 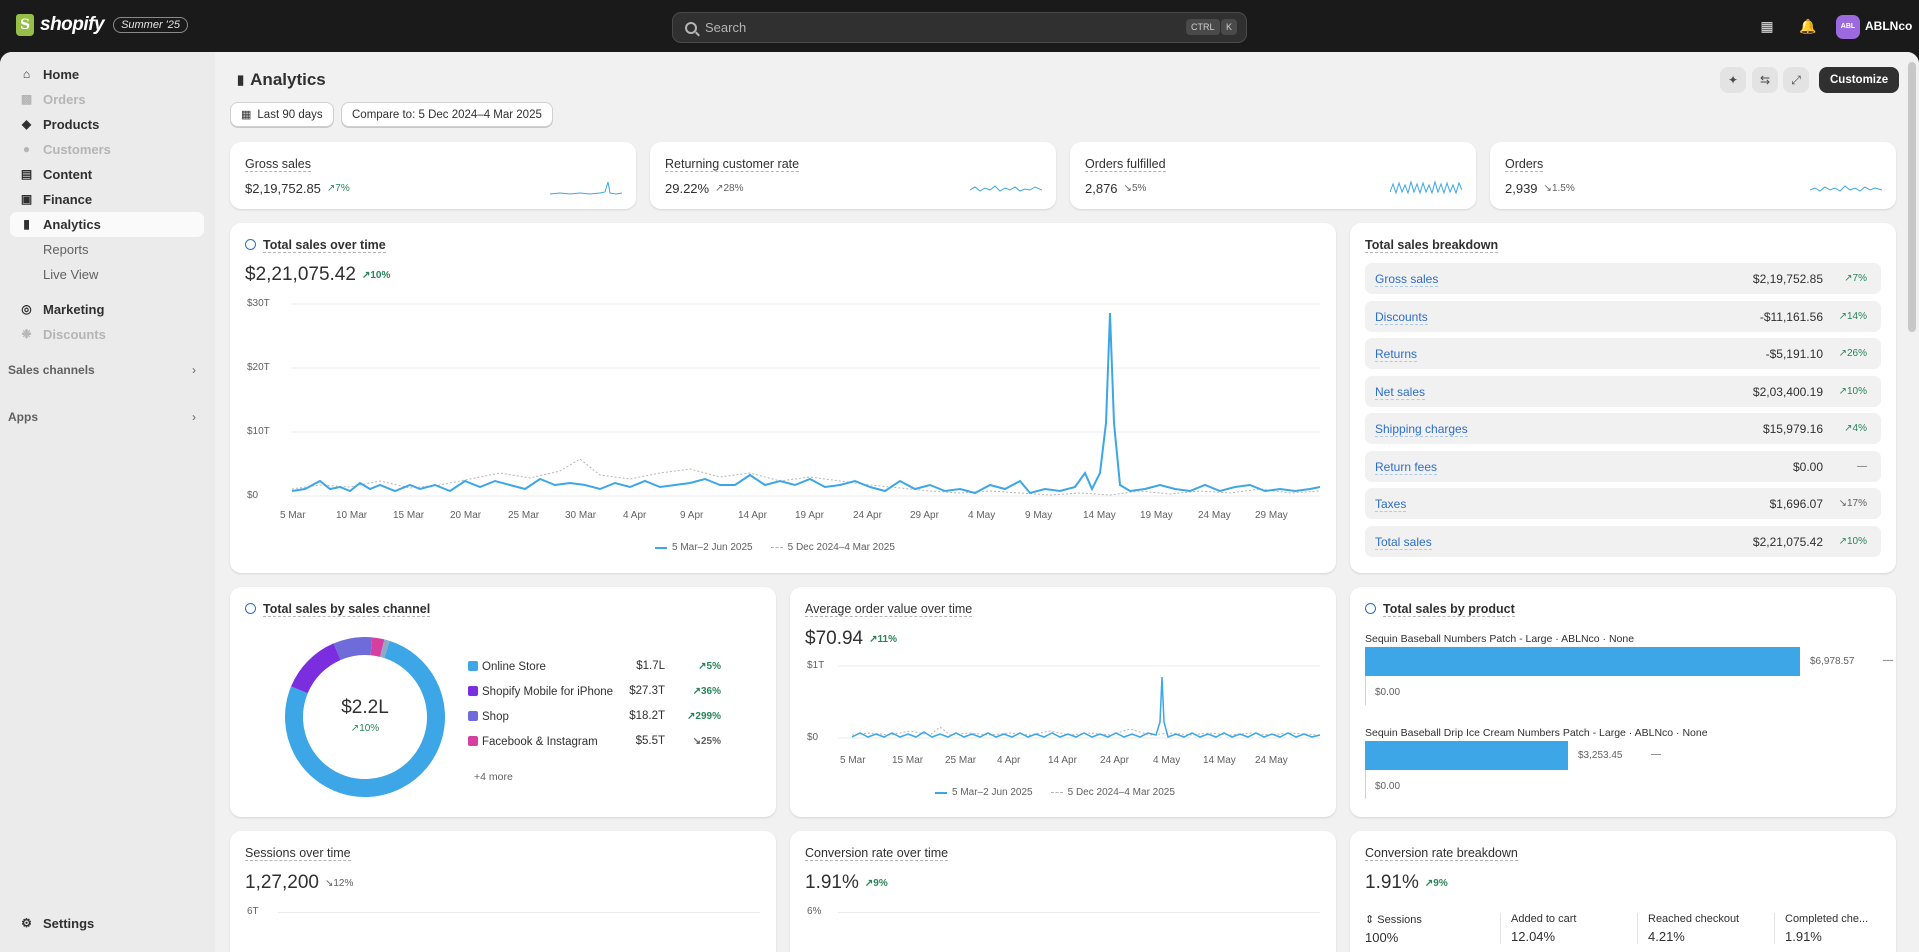 What do you see at coordinates (594, 716) in the screenshot?
I see `channel-legend-row: Shop $18.2T ↗299%` at bounding box center [594, 716].